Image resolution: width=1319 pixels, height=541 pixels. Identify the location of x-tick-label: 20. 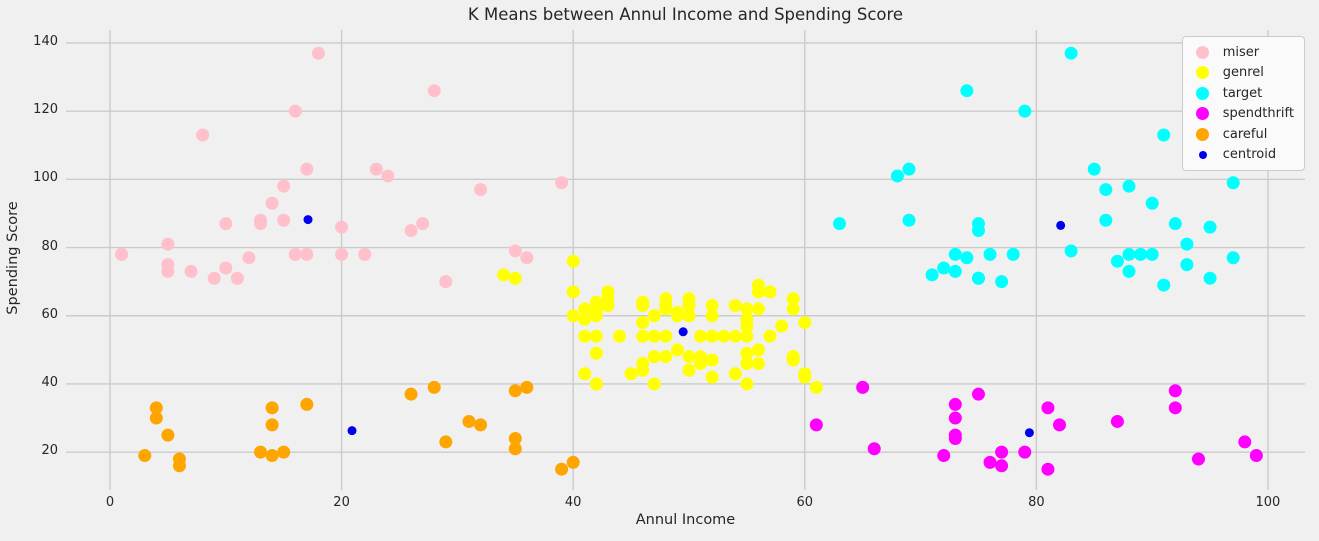
(341, 502).